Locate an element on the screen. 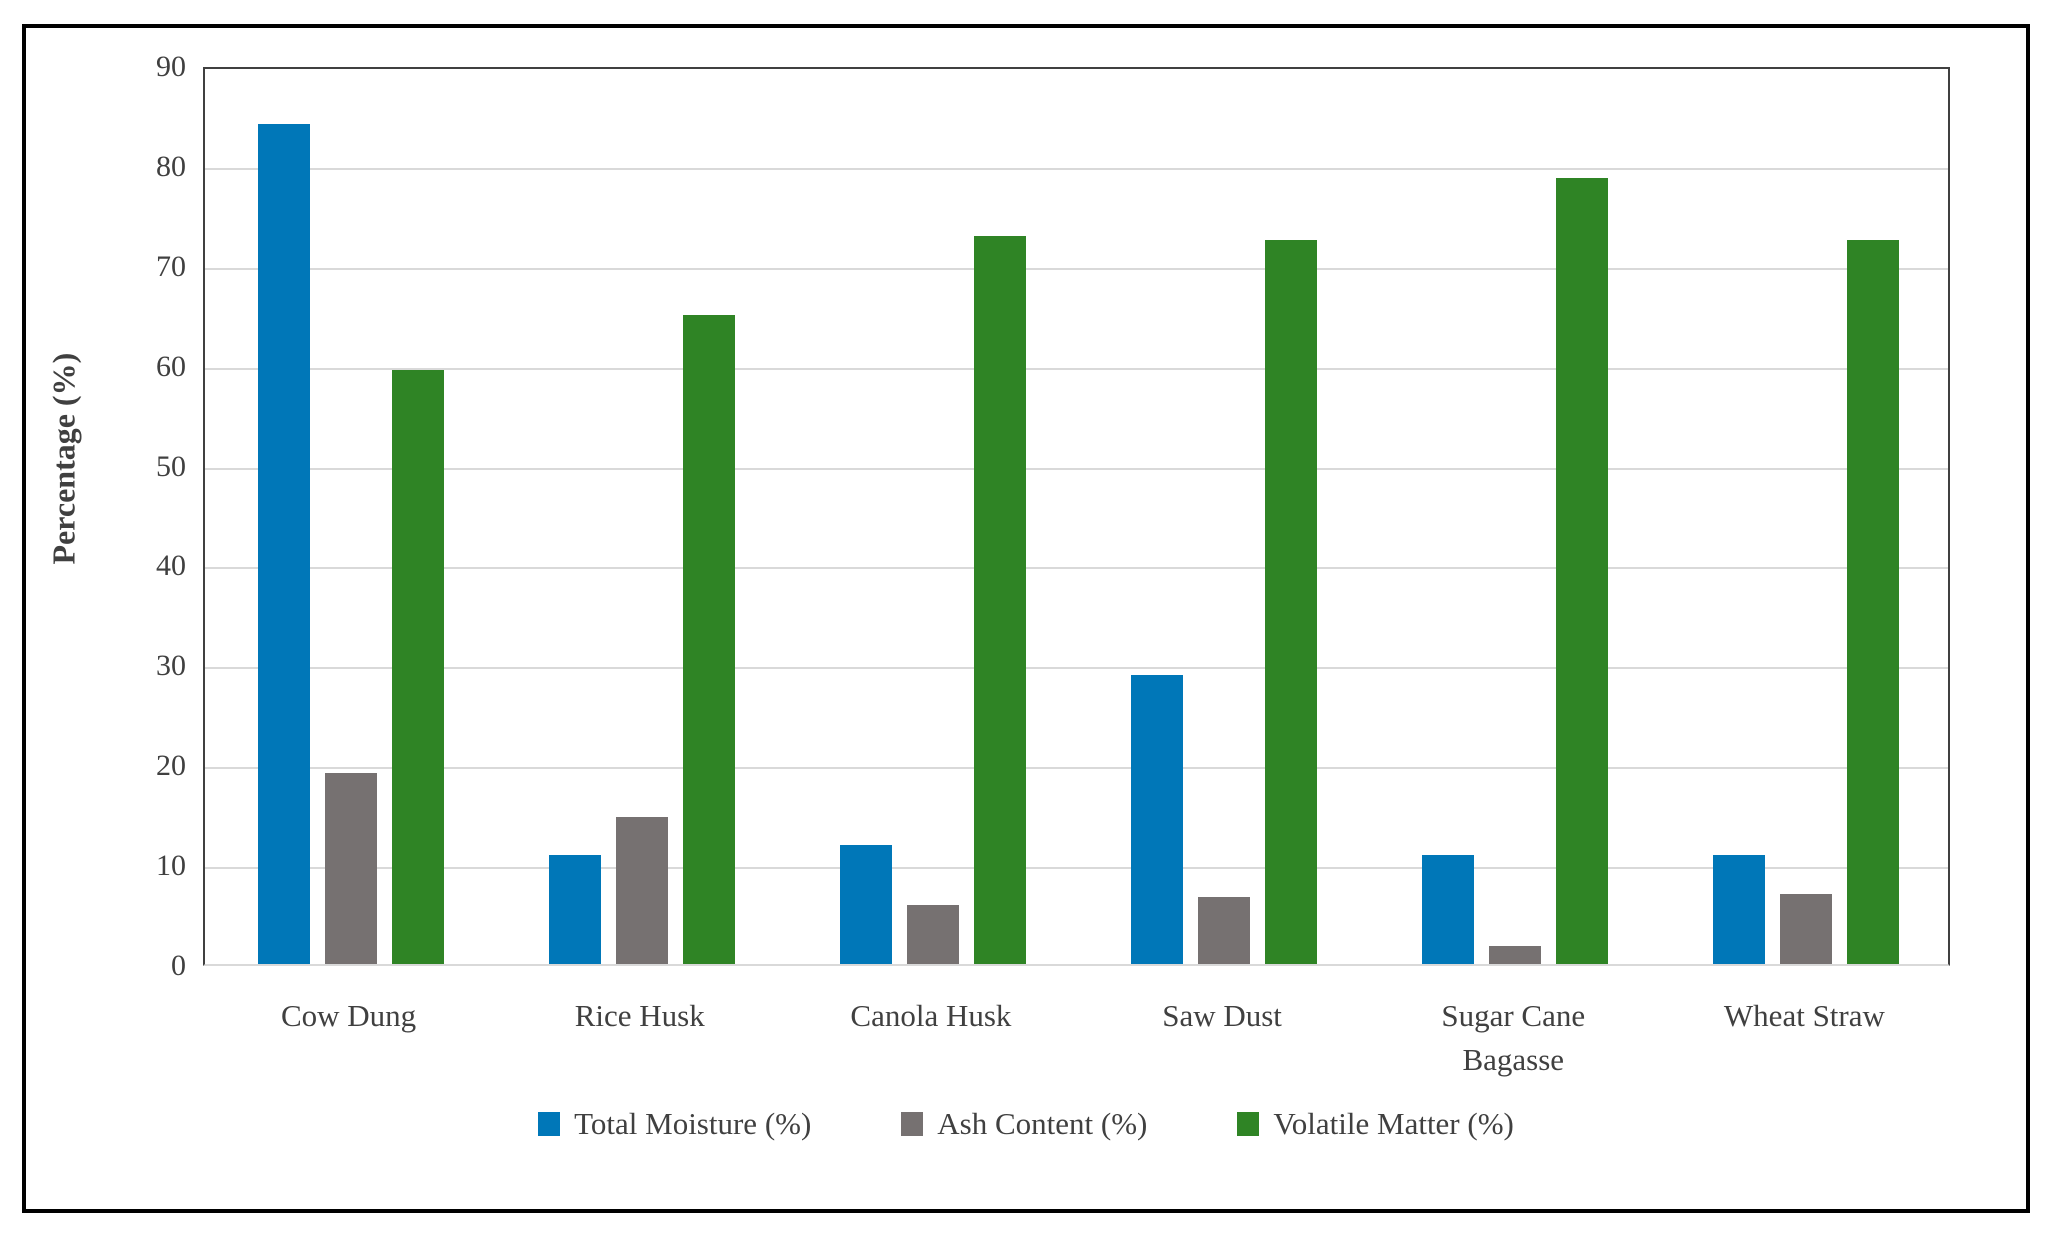 This screenshot has height=1238, width=2047. y-tick-label: 50 is located at coordinates (171, 466).